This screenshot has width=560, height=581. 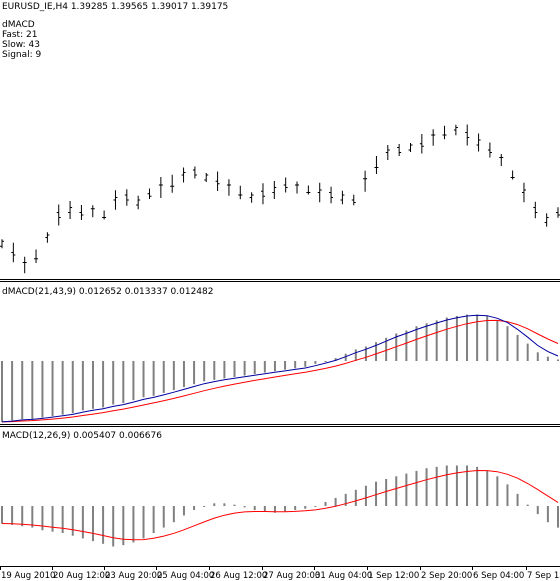 I want to click on signal-line, so click(x=280, y=505).